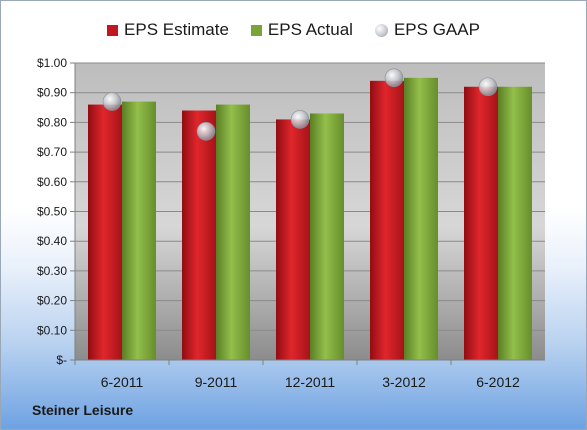 The width and height of the screenshot is (587, 430). What do you see at coordinates (498, 382) in the screenshot?
I see `x-tick-label: 6-2012` at bounding box center [498, 382].